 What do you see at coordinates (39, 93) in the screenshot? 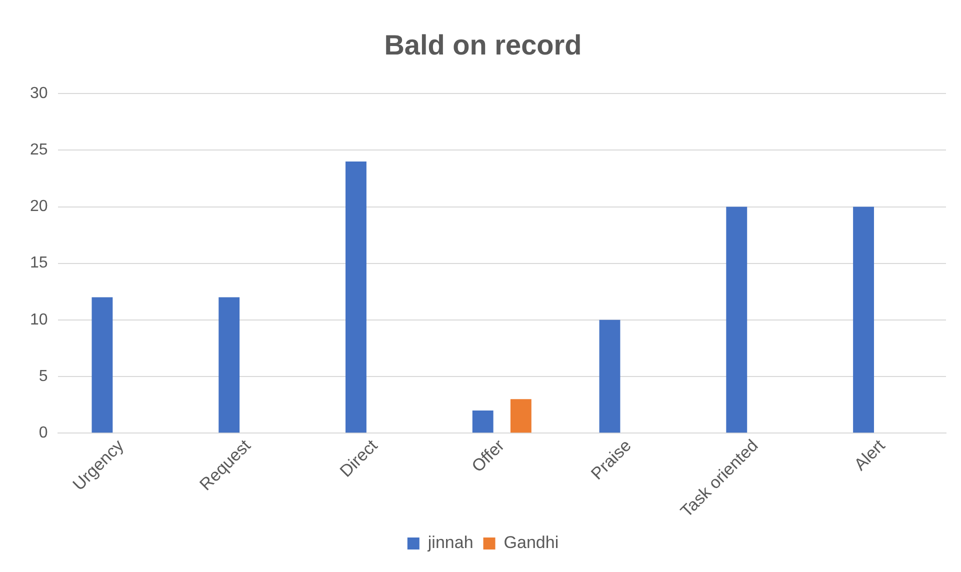
I see `y-tick-label: 30` at bounding box center [39, 93].